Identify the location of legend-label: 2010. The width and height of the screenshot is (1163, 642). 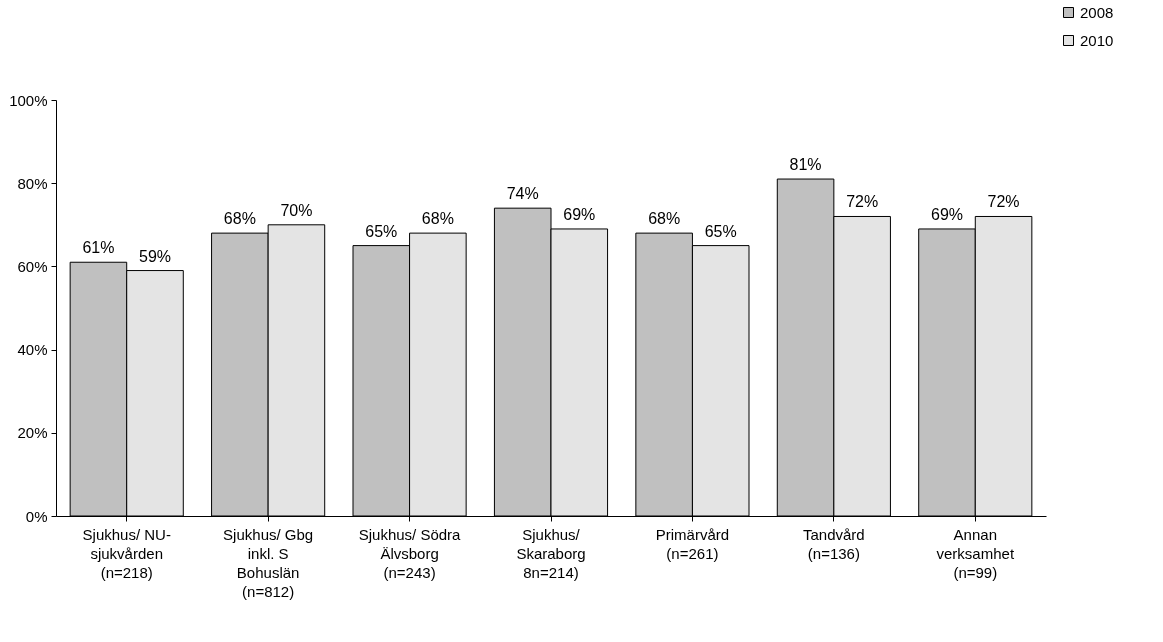
(1097, 40).